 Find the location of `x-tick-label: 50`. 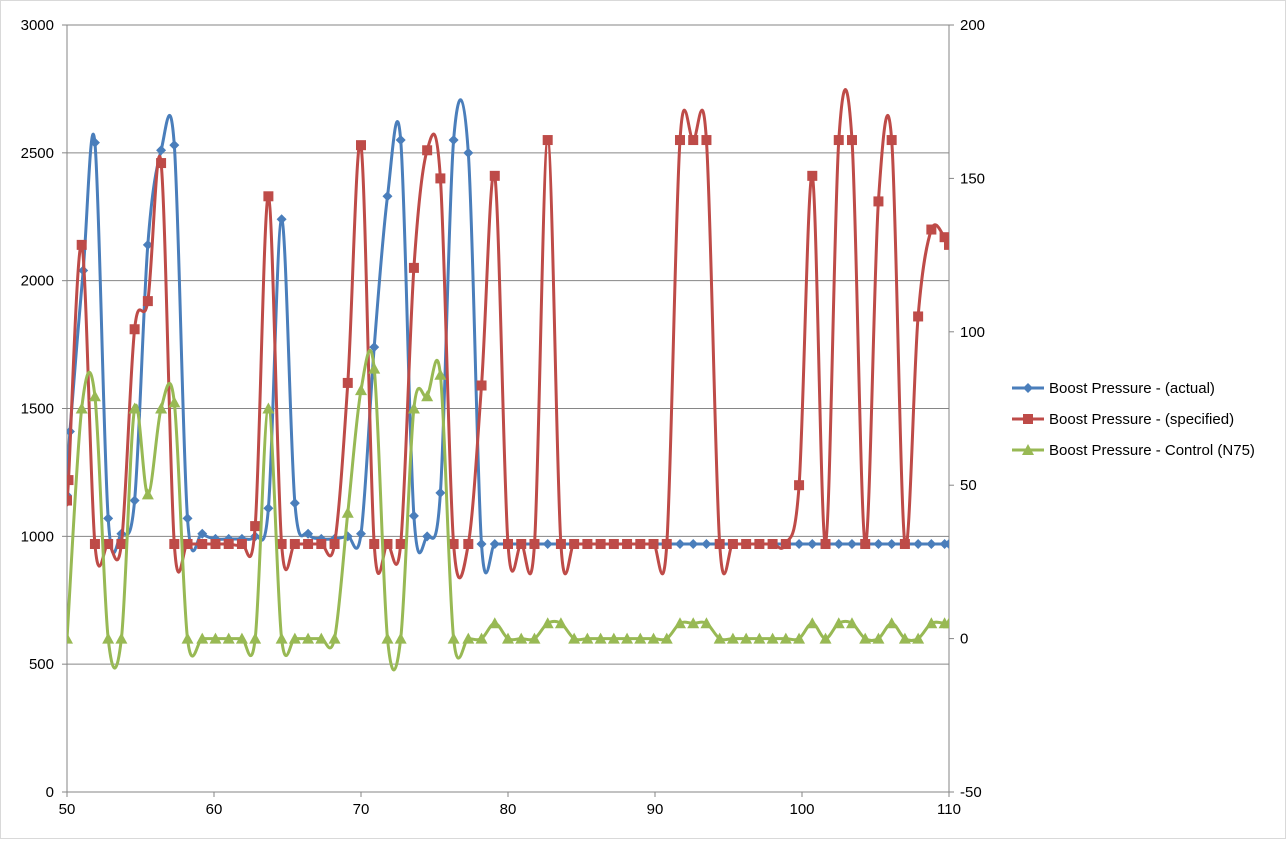

x-tick-label: 50 is located at coordinates (67, 809).